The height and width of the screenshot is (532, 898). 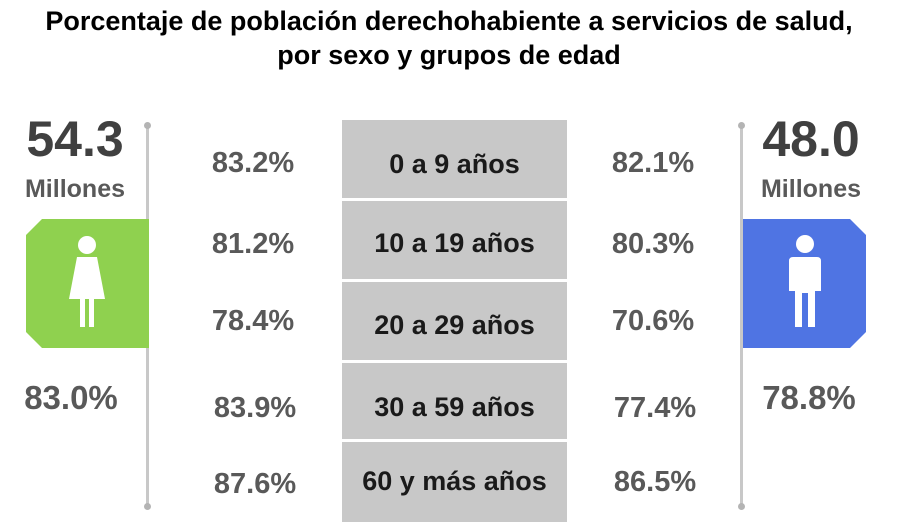 I want to click on male-badge, so click(x=804, y=283).